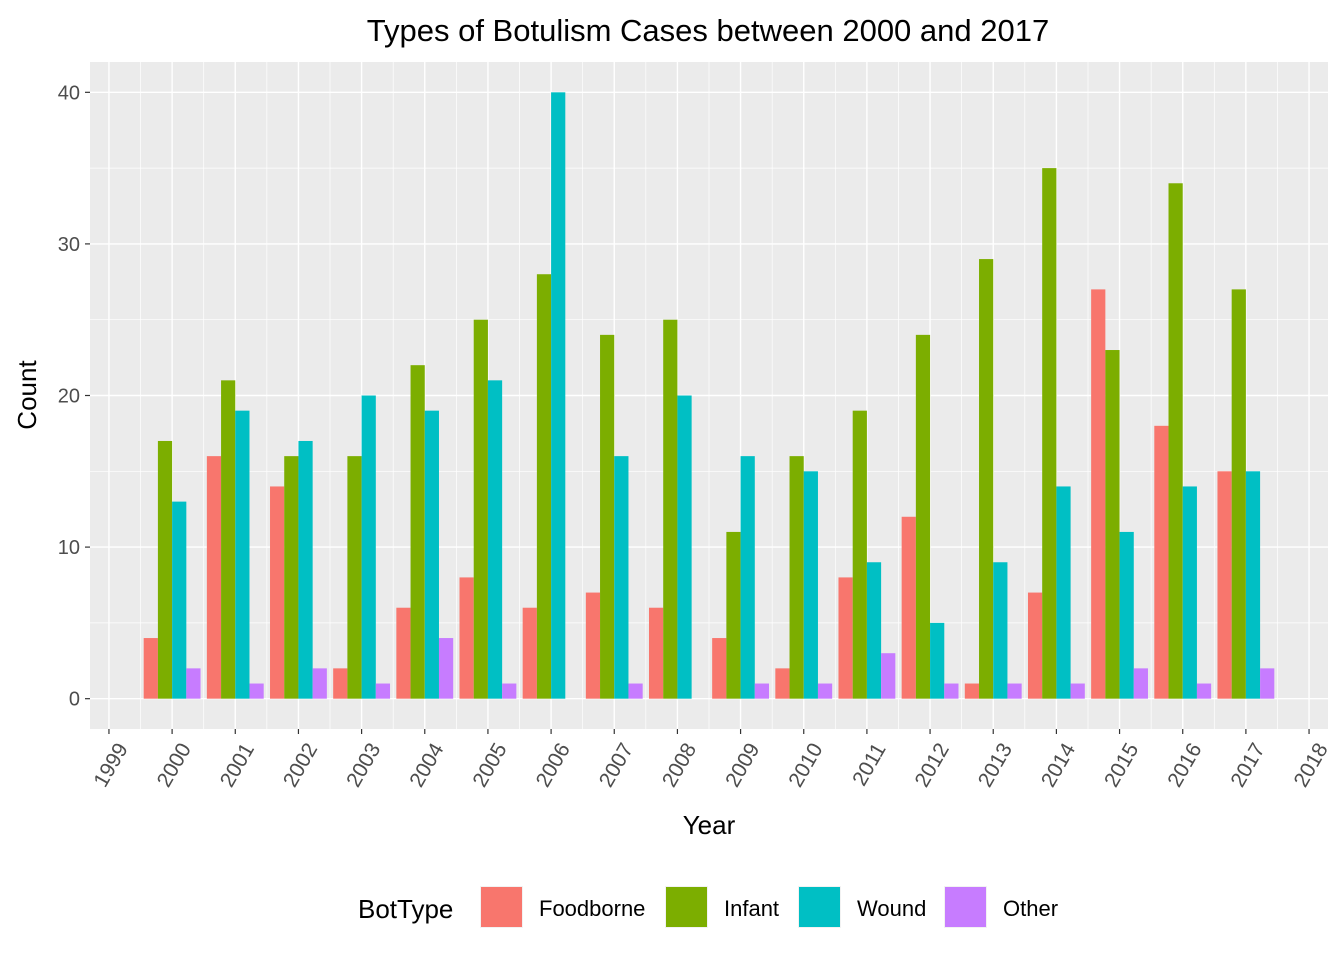 Image resolution: width=1344 pixels, height=960 pixels. I want to click on bar-other-2010, so click(825, 691).